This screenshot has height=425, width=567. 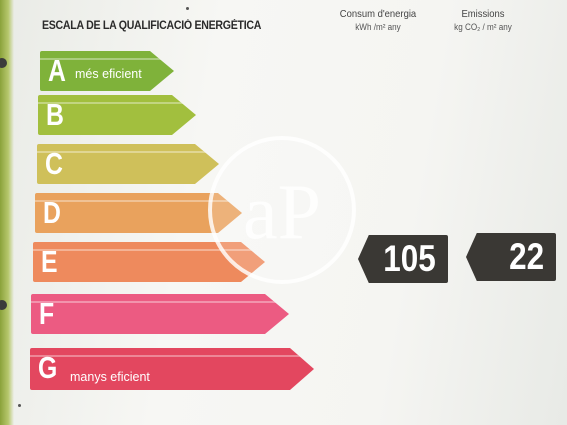 I want to click on grade-letter: E, so click(x=49, y=261).